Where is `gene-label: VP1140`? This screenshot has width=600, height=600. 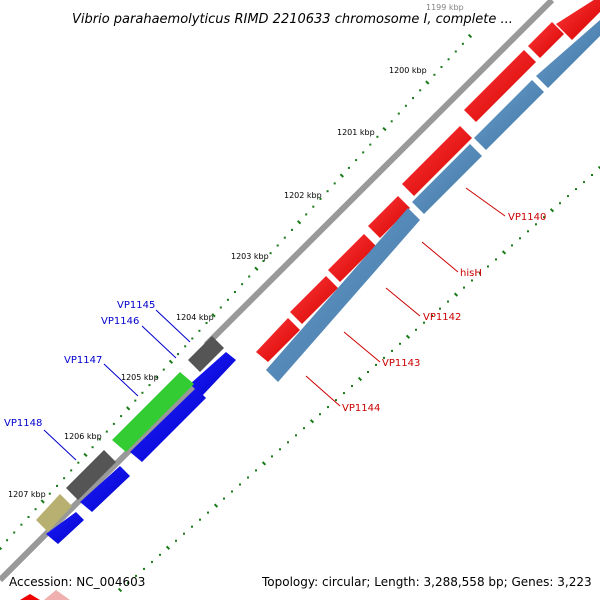 gene-label: VP1140 is located at coordinates (527, 217).